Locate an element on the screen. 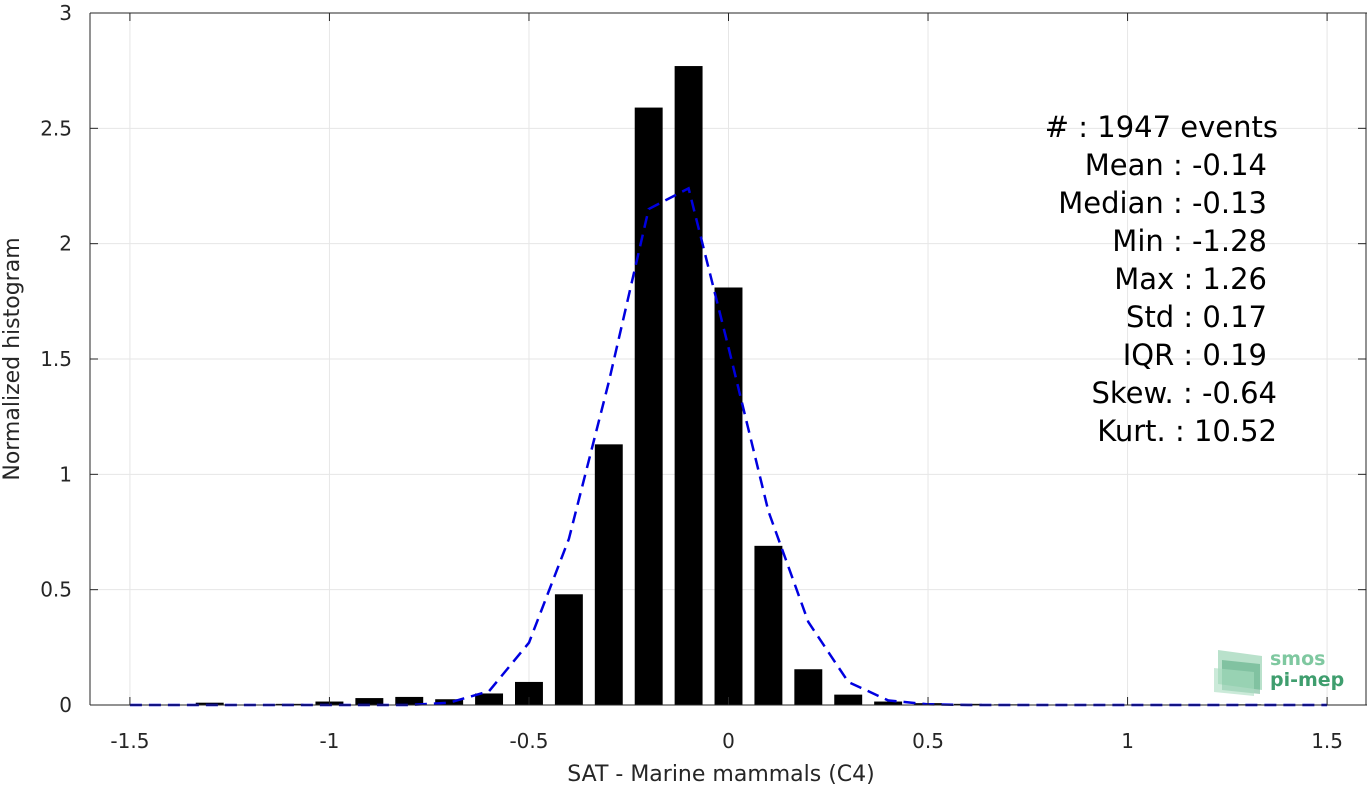 The image size is (1367, 785). stat-min: Min : -1.28 is located at coordinates (1189, 241).